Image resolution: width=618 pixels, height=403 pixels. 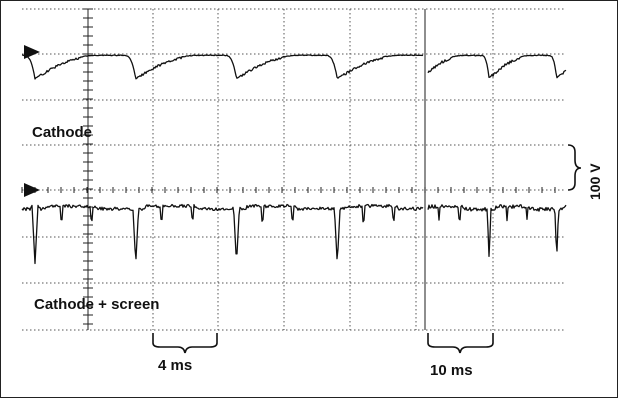 What do you see at coordinates (32, 52) in the screenshot?
I see `cathode-ground-marker` at bounding box center [32, 52].